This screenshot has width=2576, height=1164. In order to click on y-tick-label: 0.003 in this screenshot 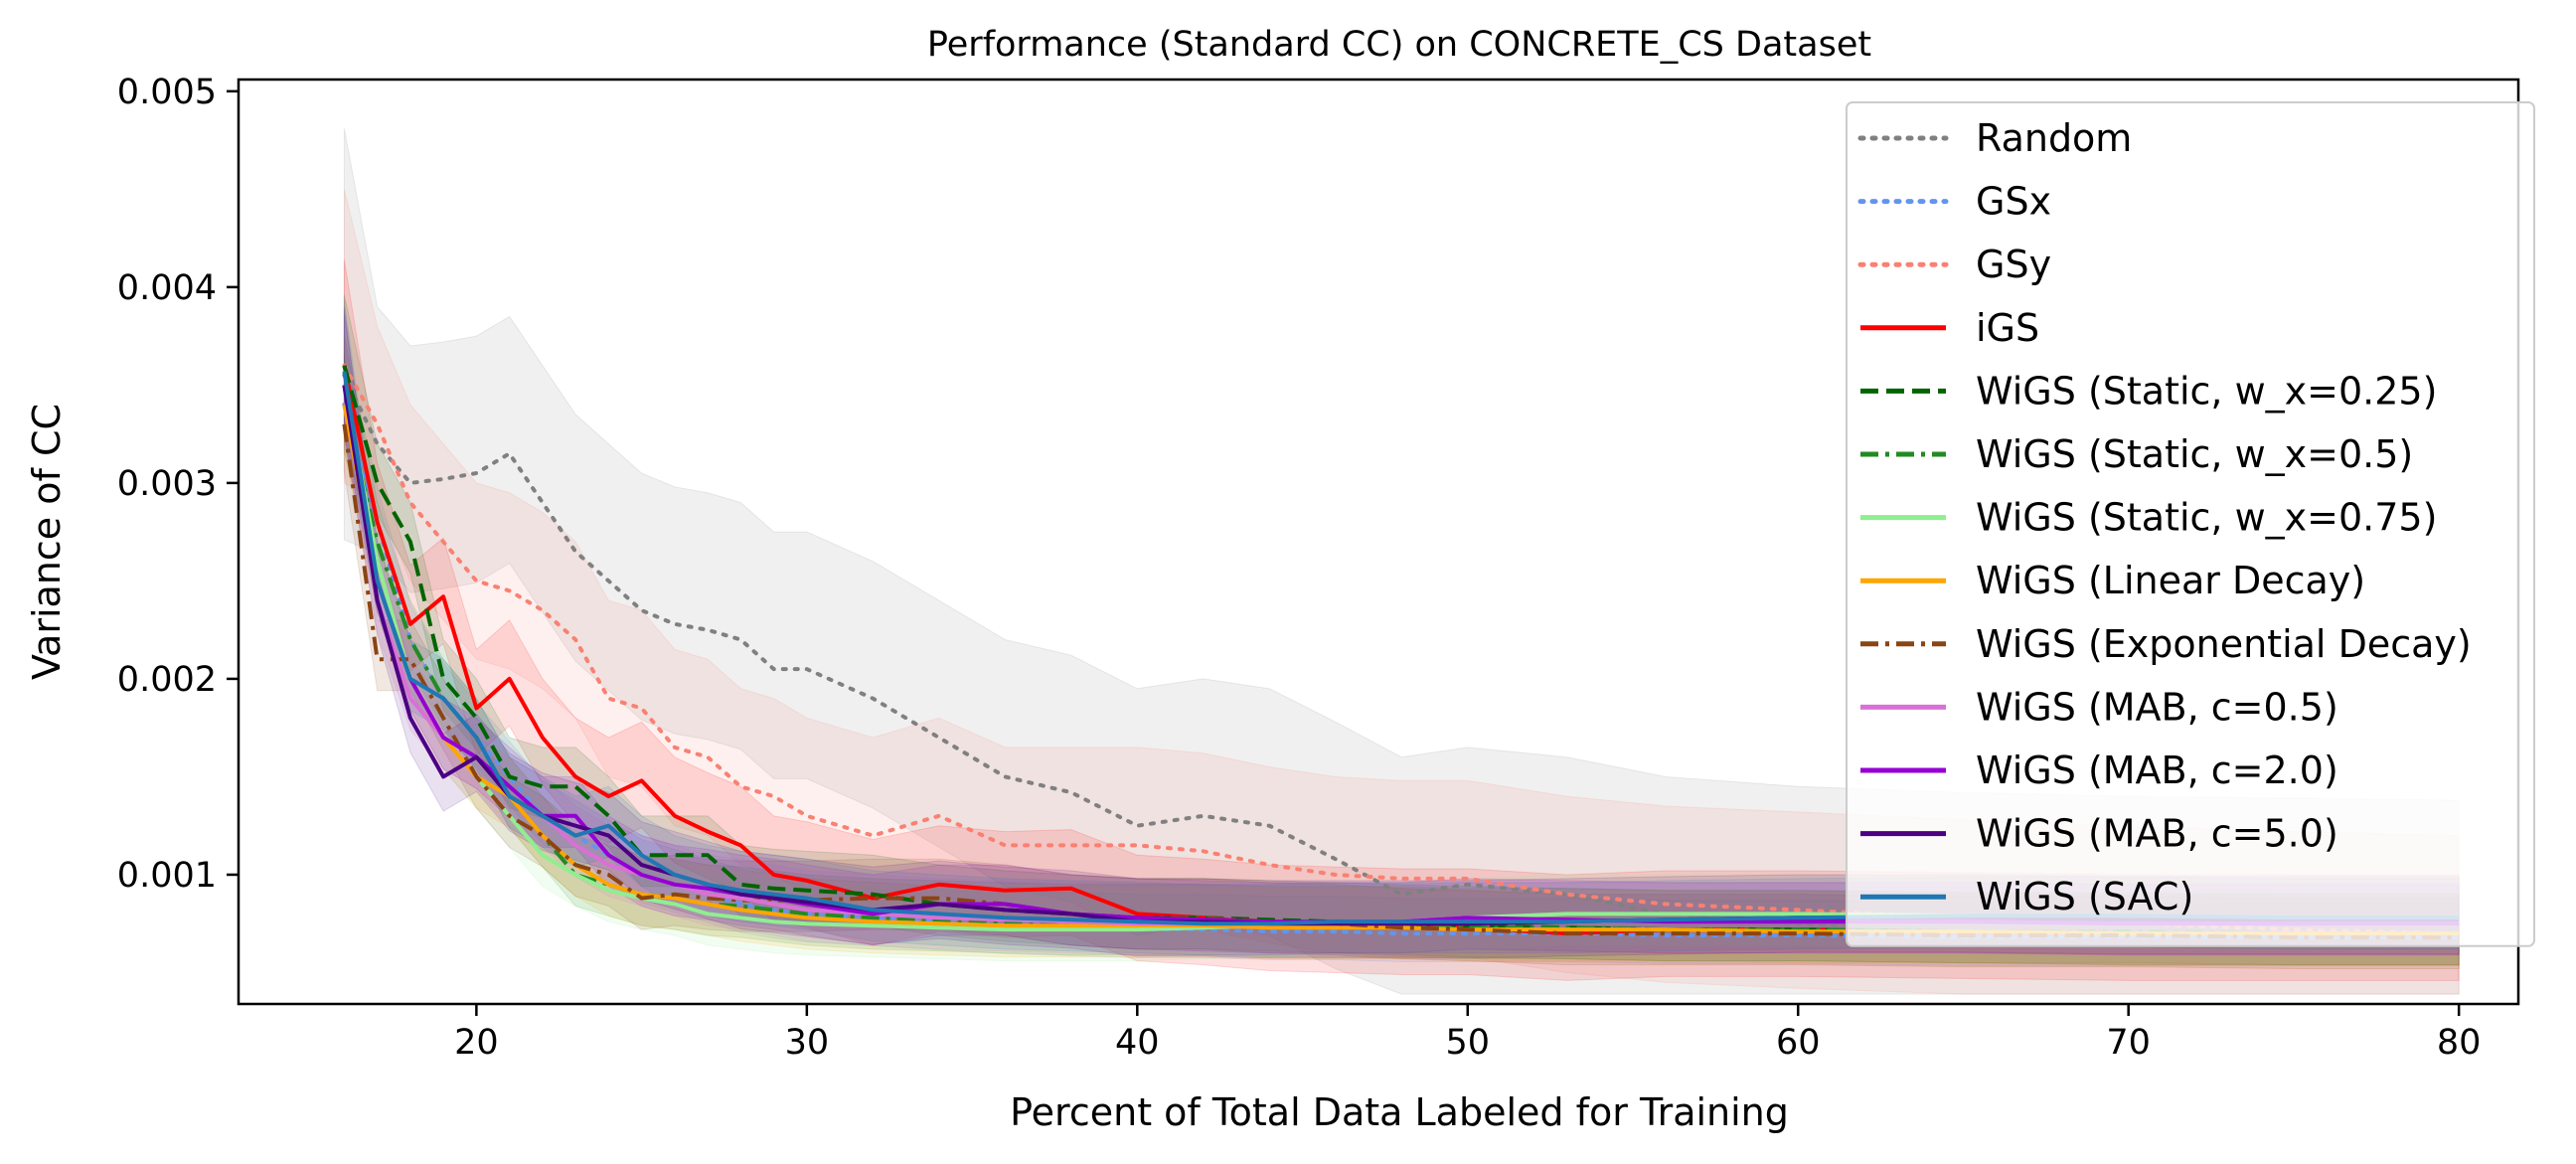, I will do `click(167, 484)`.